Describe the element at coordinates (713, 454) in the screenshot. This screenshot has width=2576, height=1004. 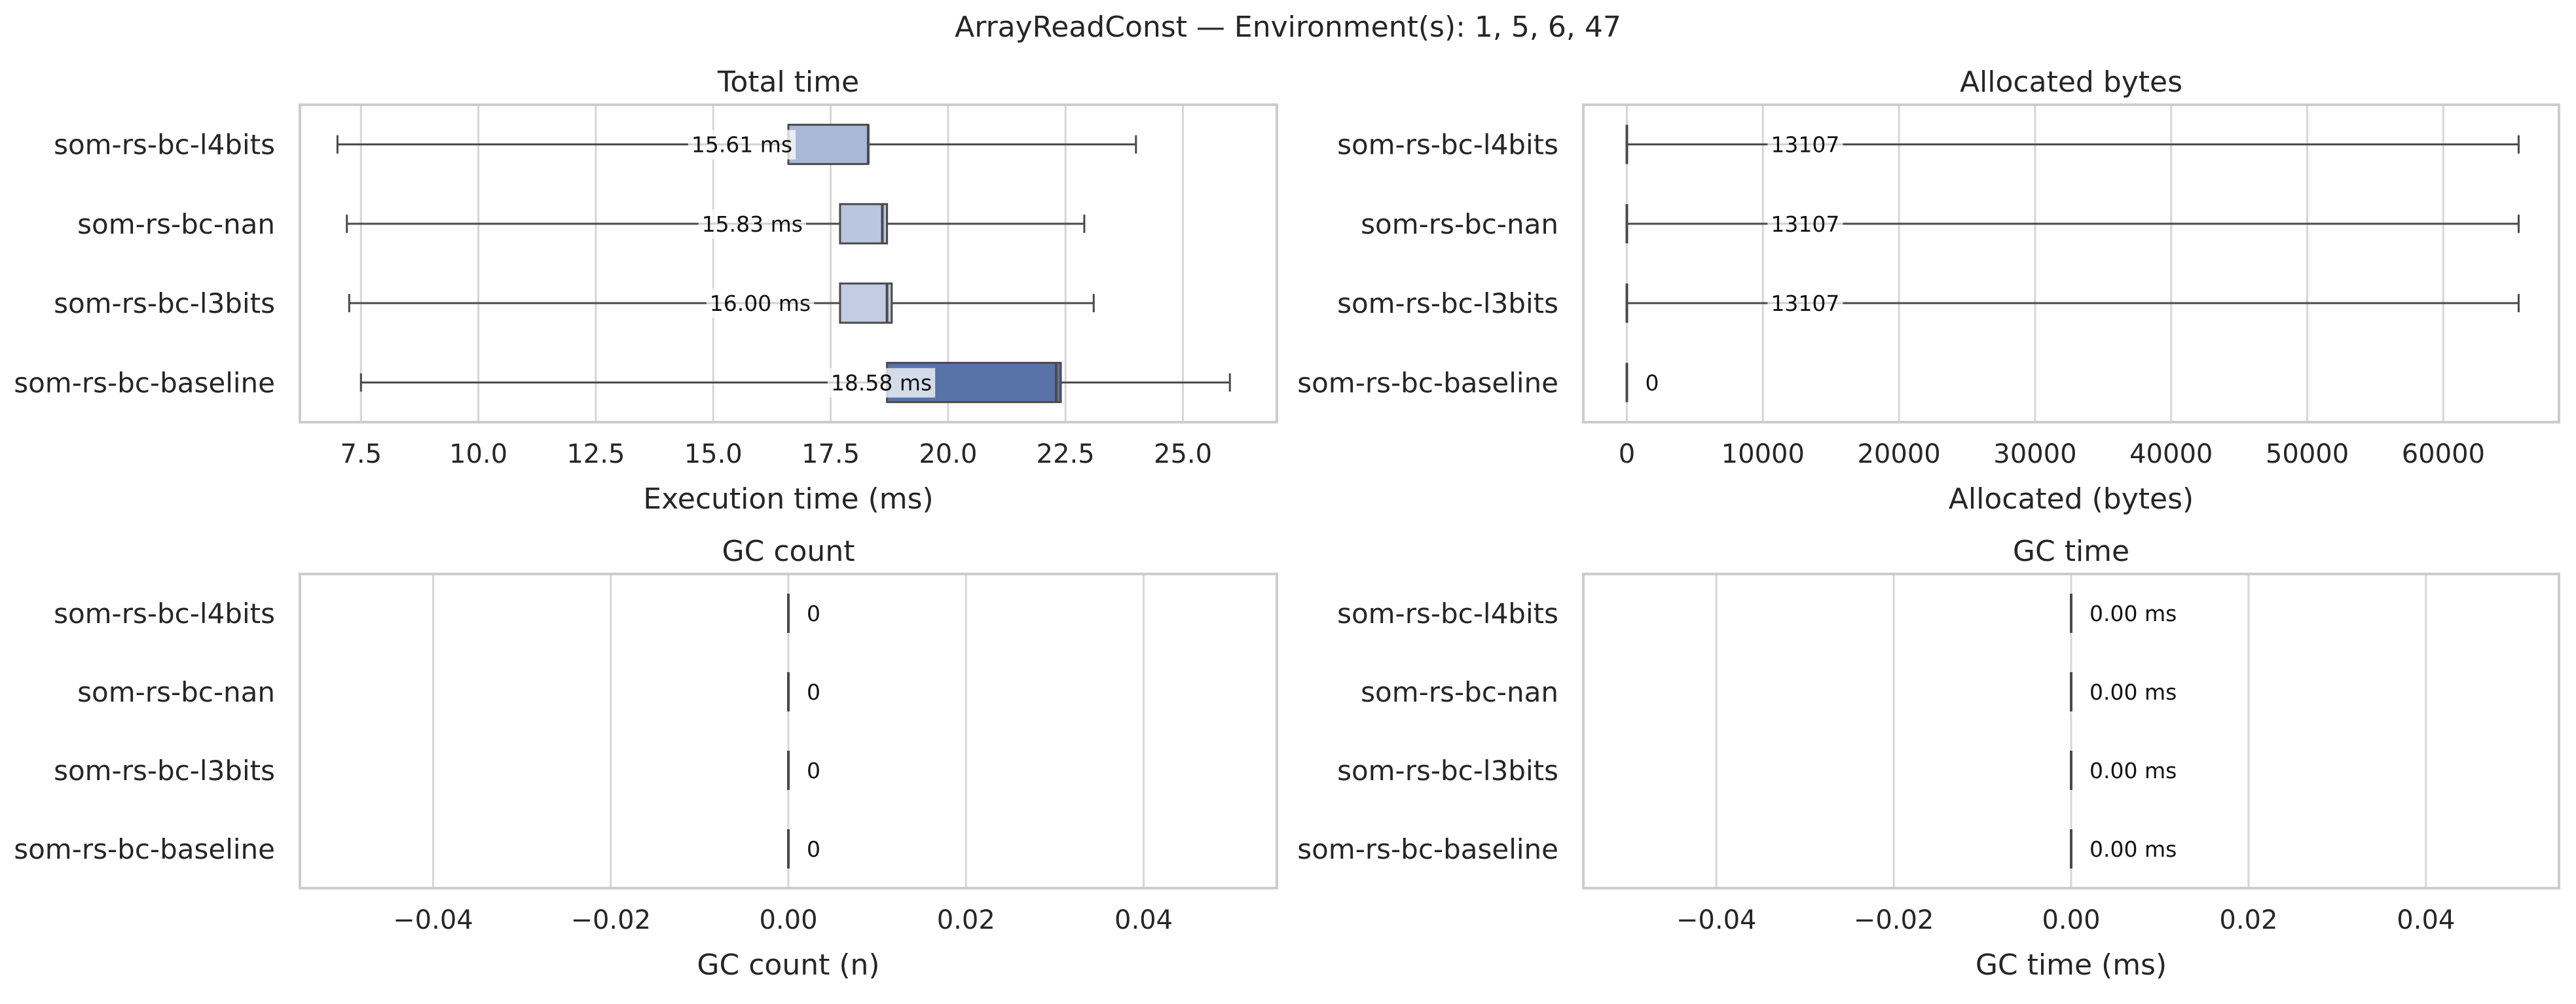
I see `tick-label-x: 15.0` at that location.